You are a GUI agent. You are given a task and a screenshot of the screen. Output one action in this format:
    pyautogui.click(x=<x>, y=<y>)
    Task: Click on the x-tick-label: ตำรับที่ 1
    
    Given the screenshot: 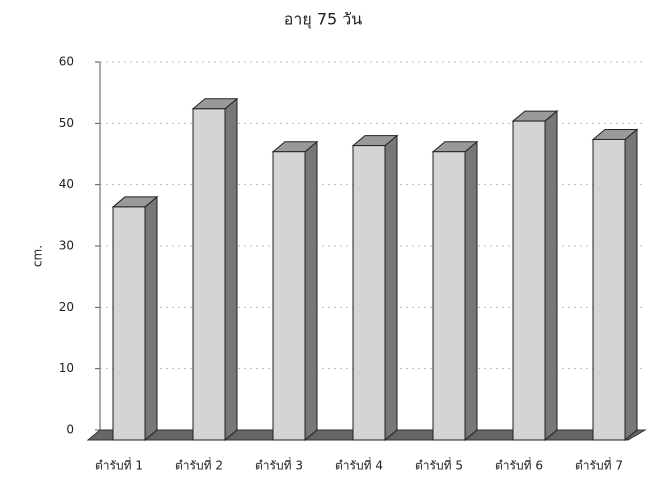 What is the action you would take?
    pyautogui.click(x=119, y=465)
    